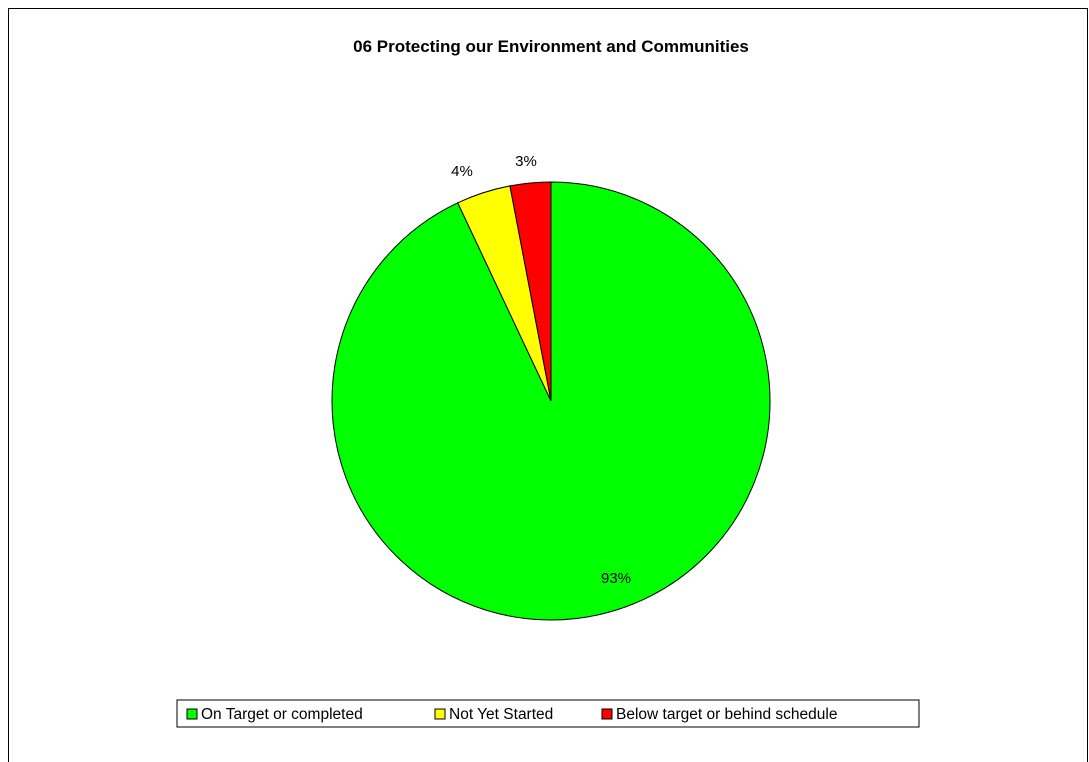 The image size is (1089, 762). What do you see at coordinates (726, 714) in the screenshot?
I see `legend-label-3: Below target or behind schedule` at bounding box center [726, 714].